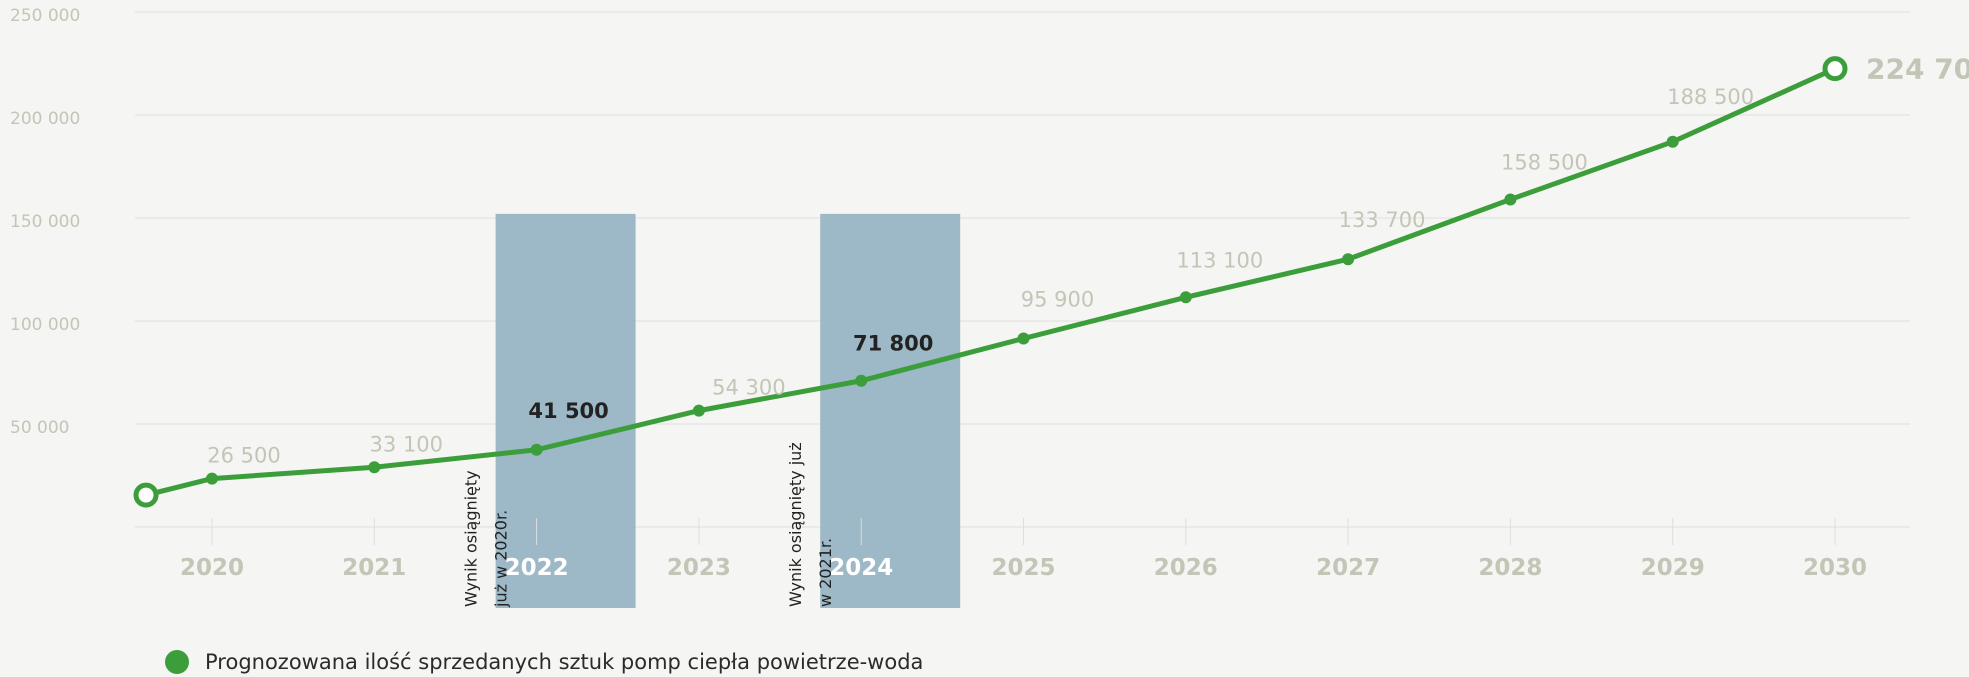 This screenshot has height=677, width=1969. What do you see at coordinates (177, 662) in the screenshot?
I see `legend-marker` at bounding box center [177, 662].